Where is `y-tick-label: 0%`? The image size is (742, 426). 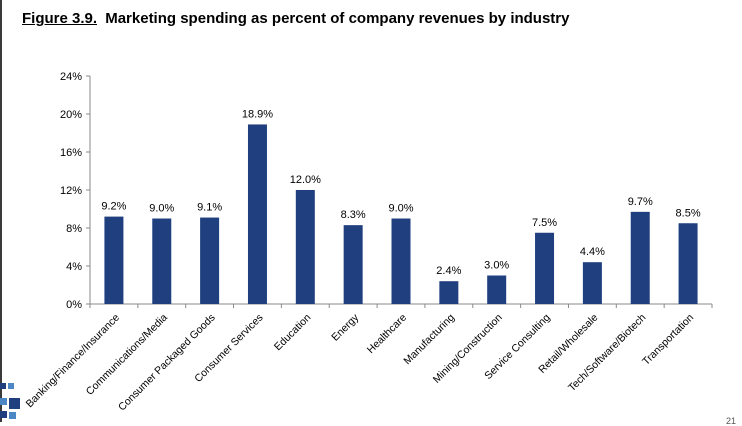 y-tick-label: 0% is located at coordinates (74, 305).